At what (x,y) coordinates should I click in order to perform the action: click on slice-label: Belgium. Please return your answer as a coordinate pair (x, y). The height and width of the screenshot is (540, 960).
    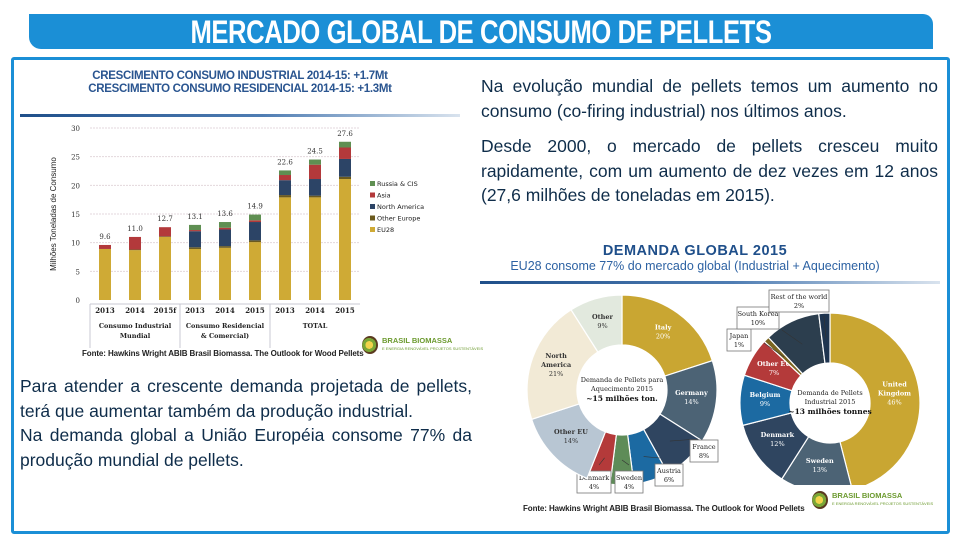
    Looking at the image, I should click on (765, 395).